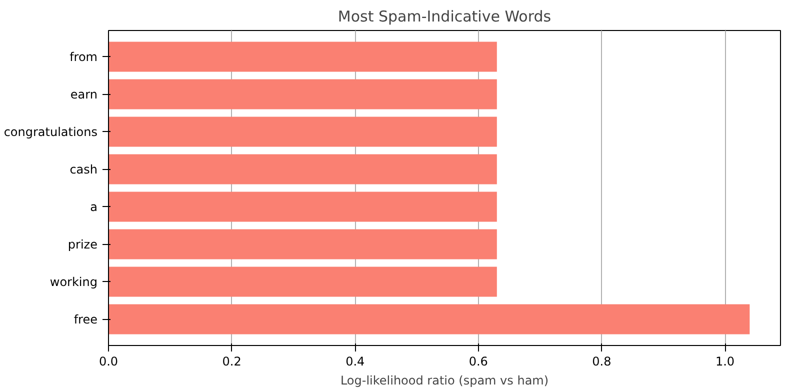 This screenshot has width=790, height=390. I want to click on y-tick-label: from, so click(84, 57).